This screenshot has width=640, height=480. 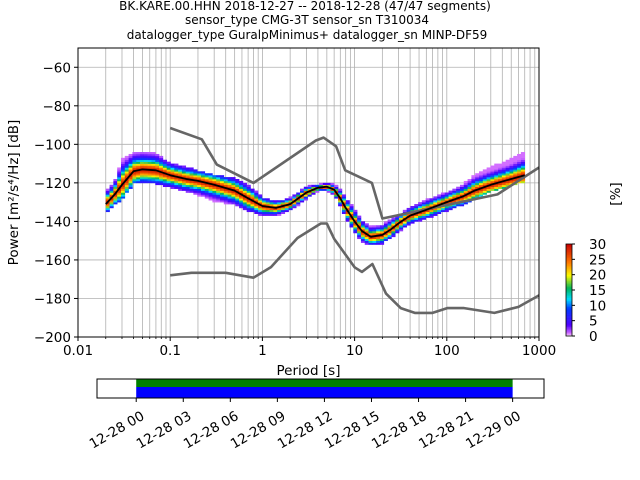 What do you see at coordinates (593, 337) in the screenshot?
I see `colorbar-tick-label: 0` at bounding box center [593, 337].